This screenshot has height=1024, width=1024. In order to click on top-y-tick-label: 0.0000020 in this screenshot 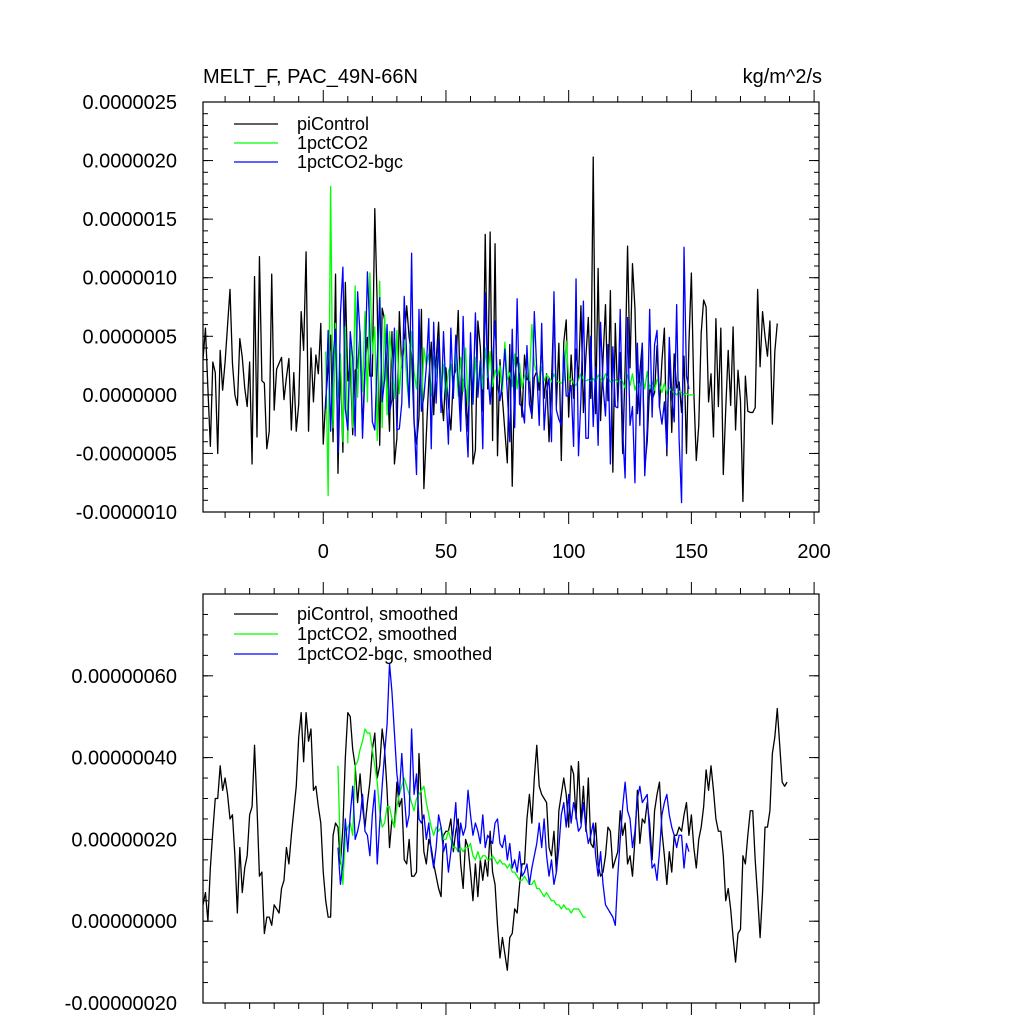, I will do `click(129, 162)`.